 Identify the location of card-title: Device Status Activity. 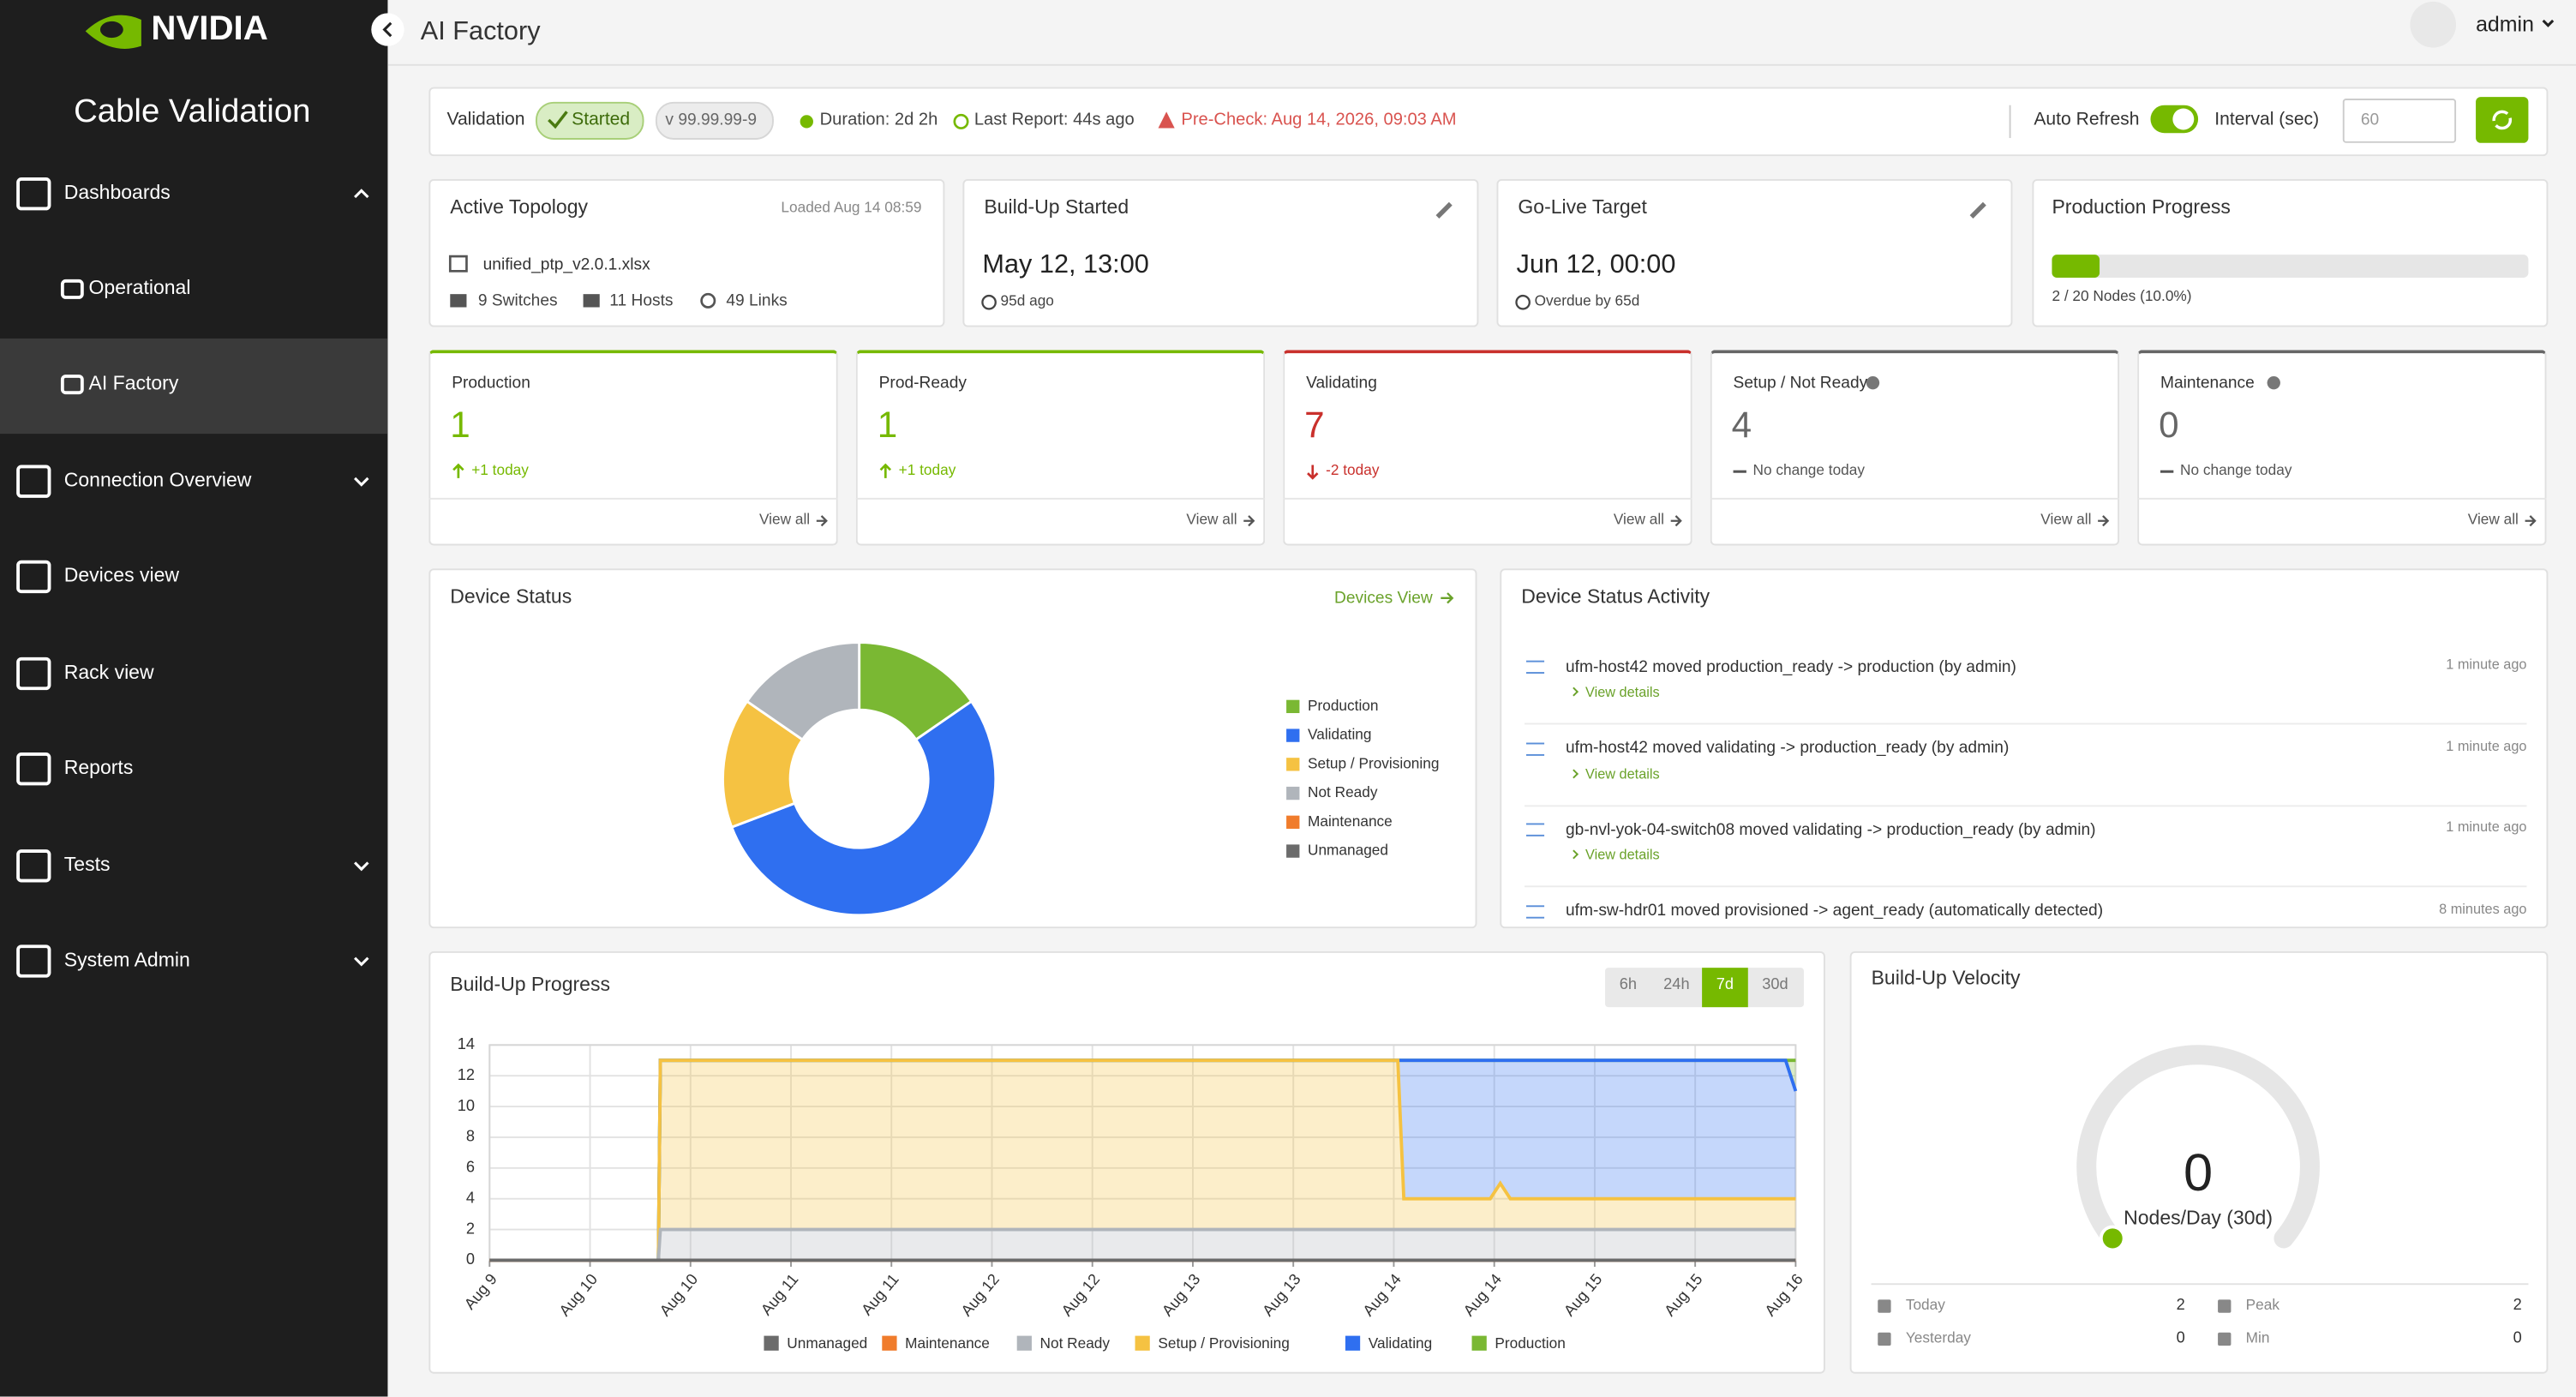
(1615, 597).